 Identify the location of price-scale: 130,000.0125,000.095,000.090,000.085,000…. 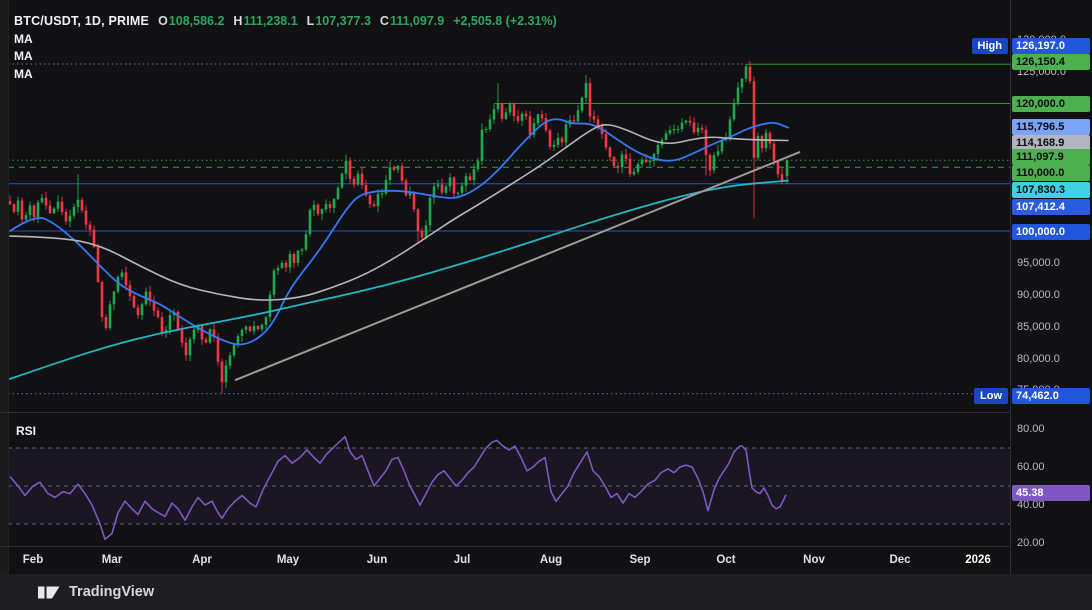
(1051, 287).